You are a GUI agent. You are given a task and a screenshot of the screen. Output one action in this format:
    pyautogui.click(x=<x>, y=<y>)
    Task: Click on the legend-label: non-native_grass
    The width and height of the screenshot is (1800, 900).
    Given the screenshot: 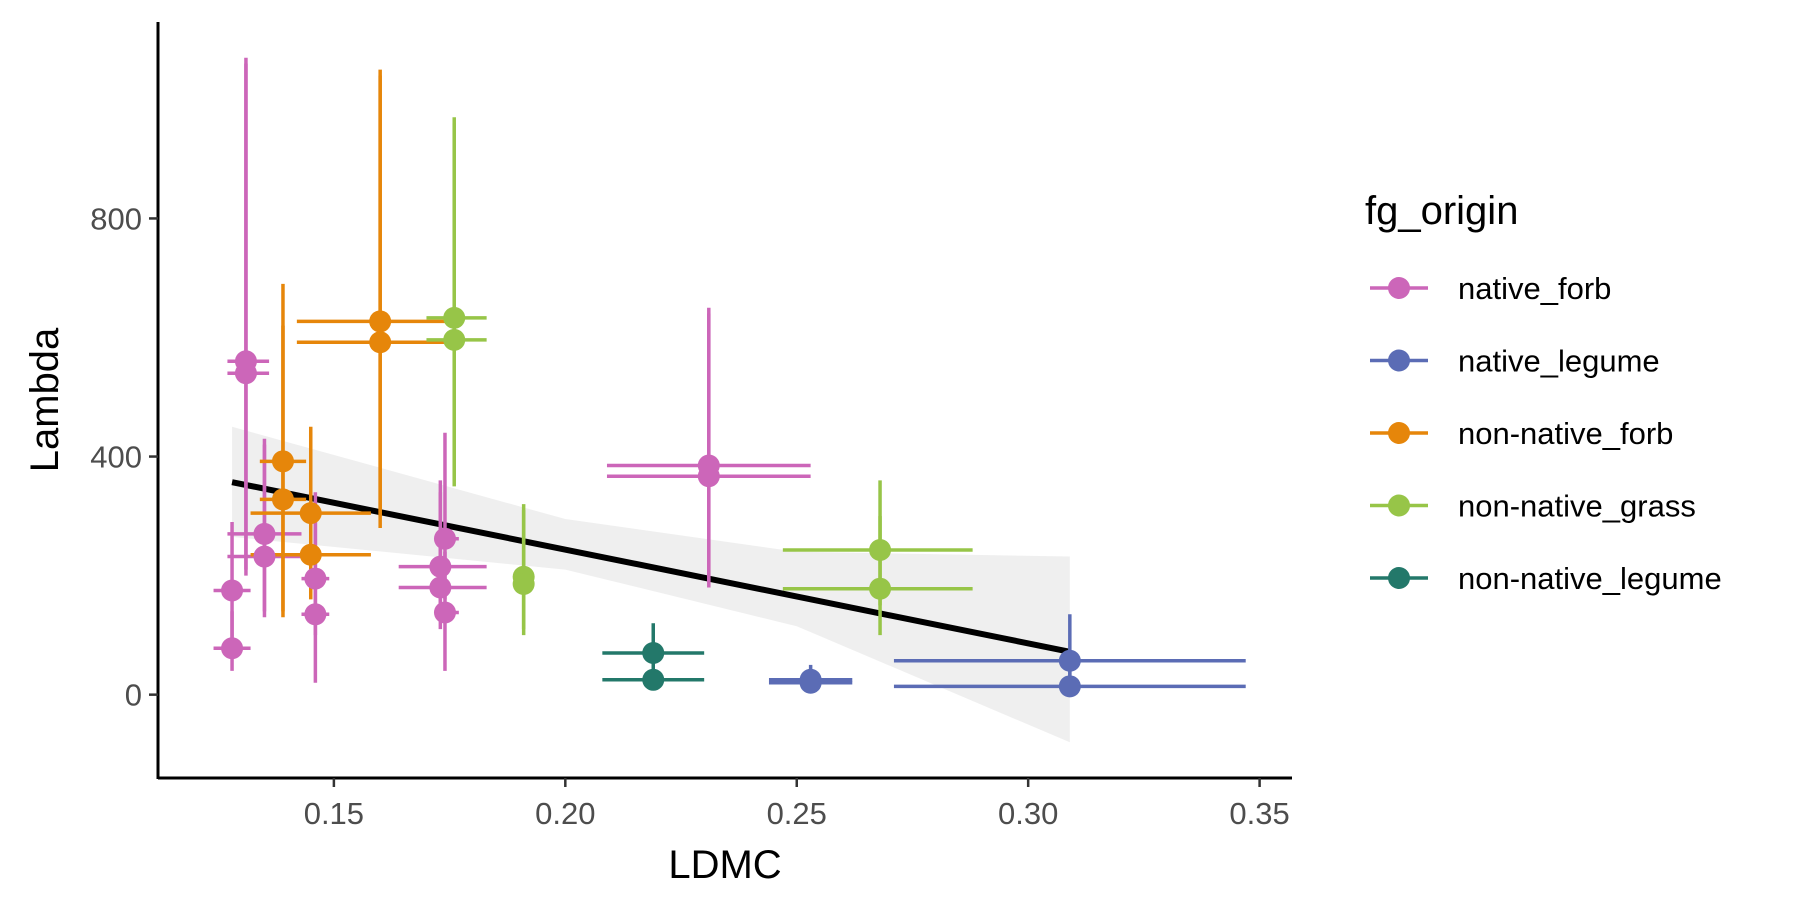 What is the action you would take?
    pyautogui.click(x=1577, y=506)
    